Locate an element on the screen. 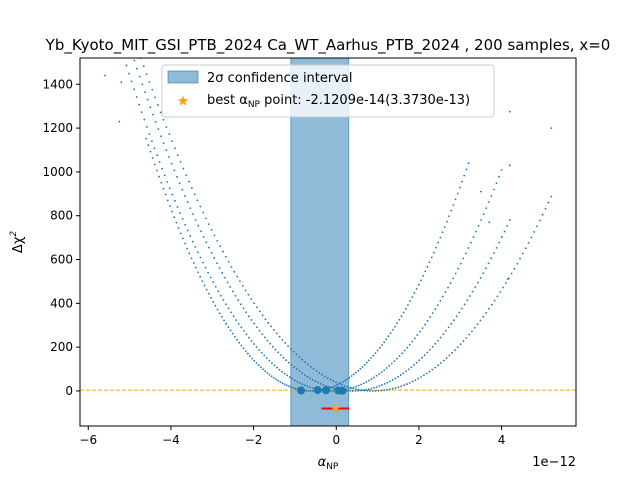  legend-box is located at coordinates (328, 91).